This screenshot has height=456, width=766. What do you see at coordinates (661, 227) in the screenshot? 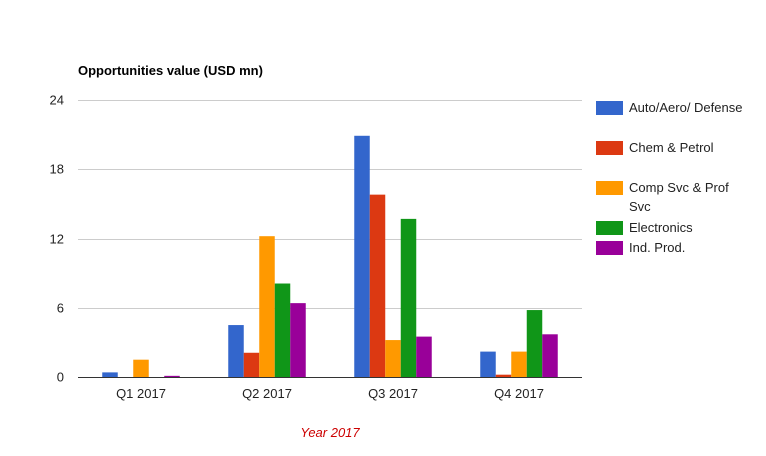
I see `legend-label: Electronics` at bounding box center [661, 227].